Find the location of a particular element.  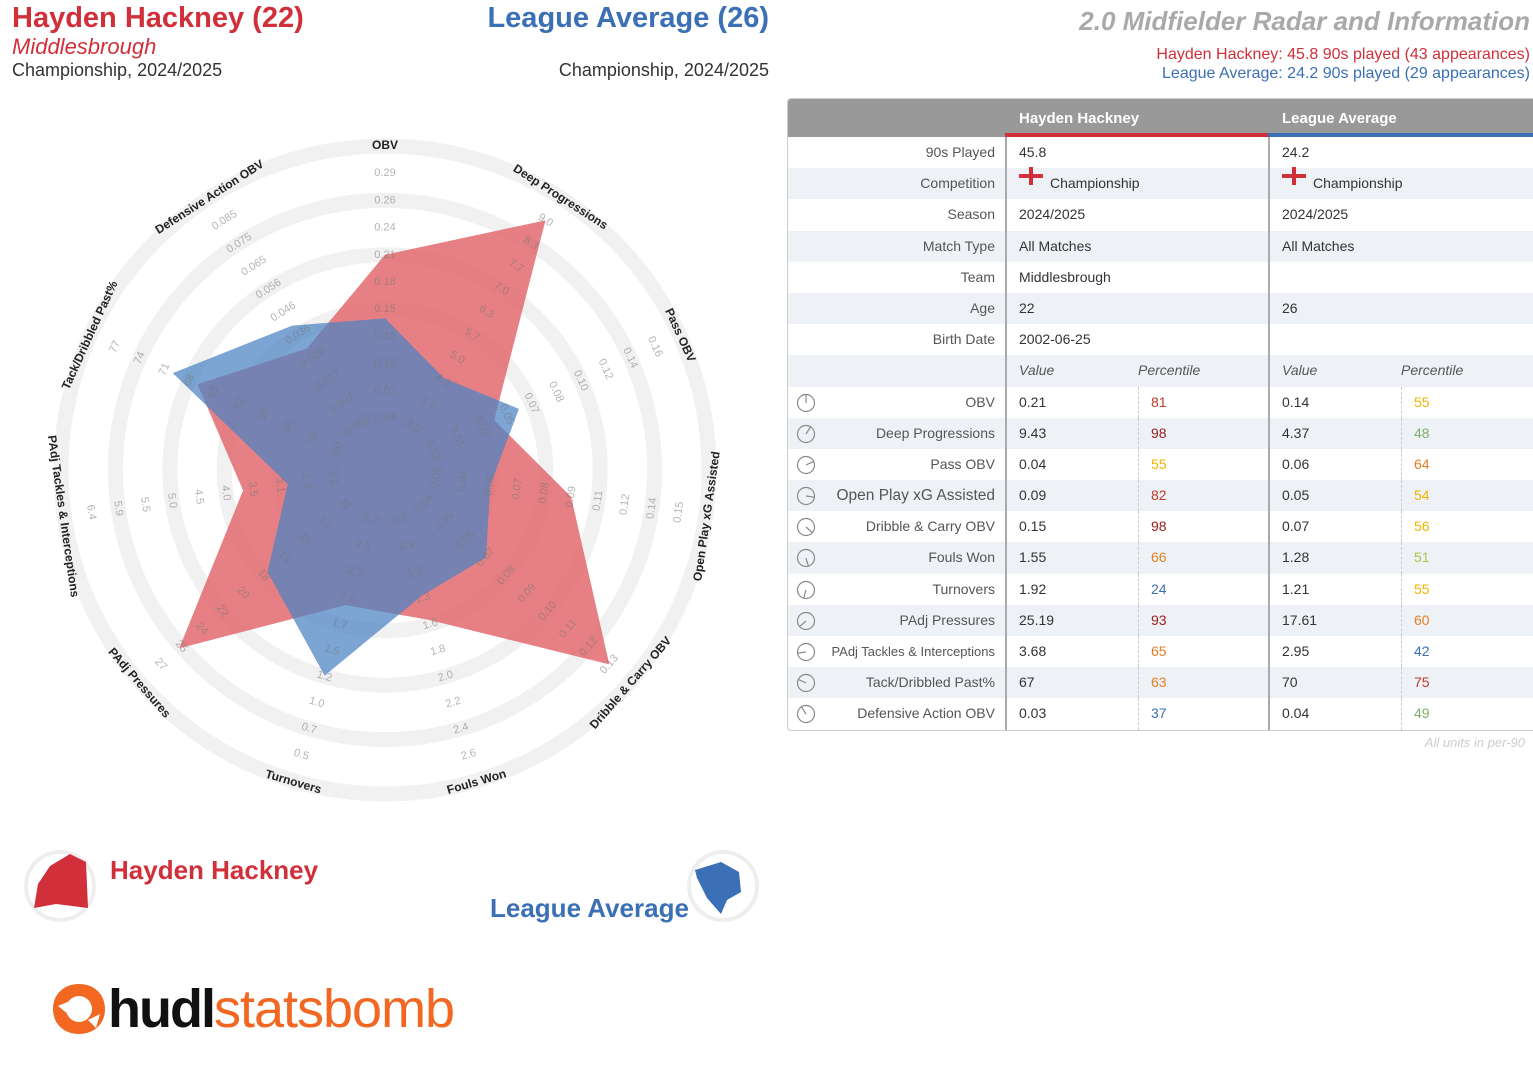

player-percentile: 66 is located at coordinates (1152, 558).